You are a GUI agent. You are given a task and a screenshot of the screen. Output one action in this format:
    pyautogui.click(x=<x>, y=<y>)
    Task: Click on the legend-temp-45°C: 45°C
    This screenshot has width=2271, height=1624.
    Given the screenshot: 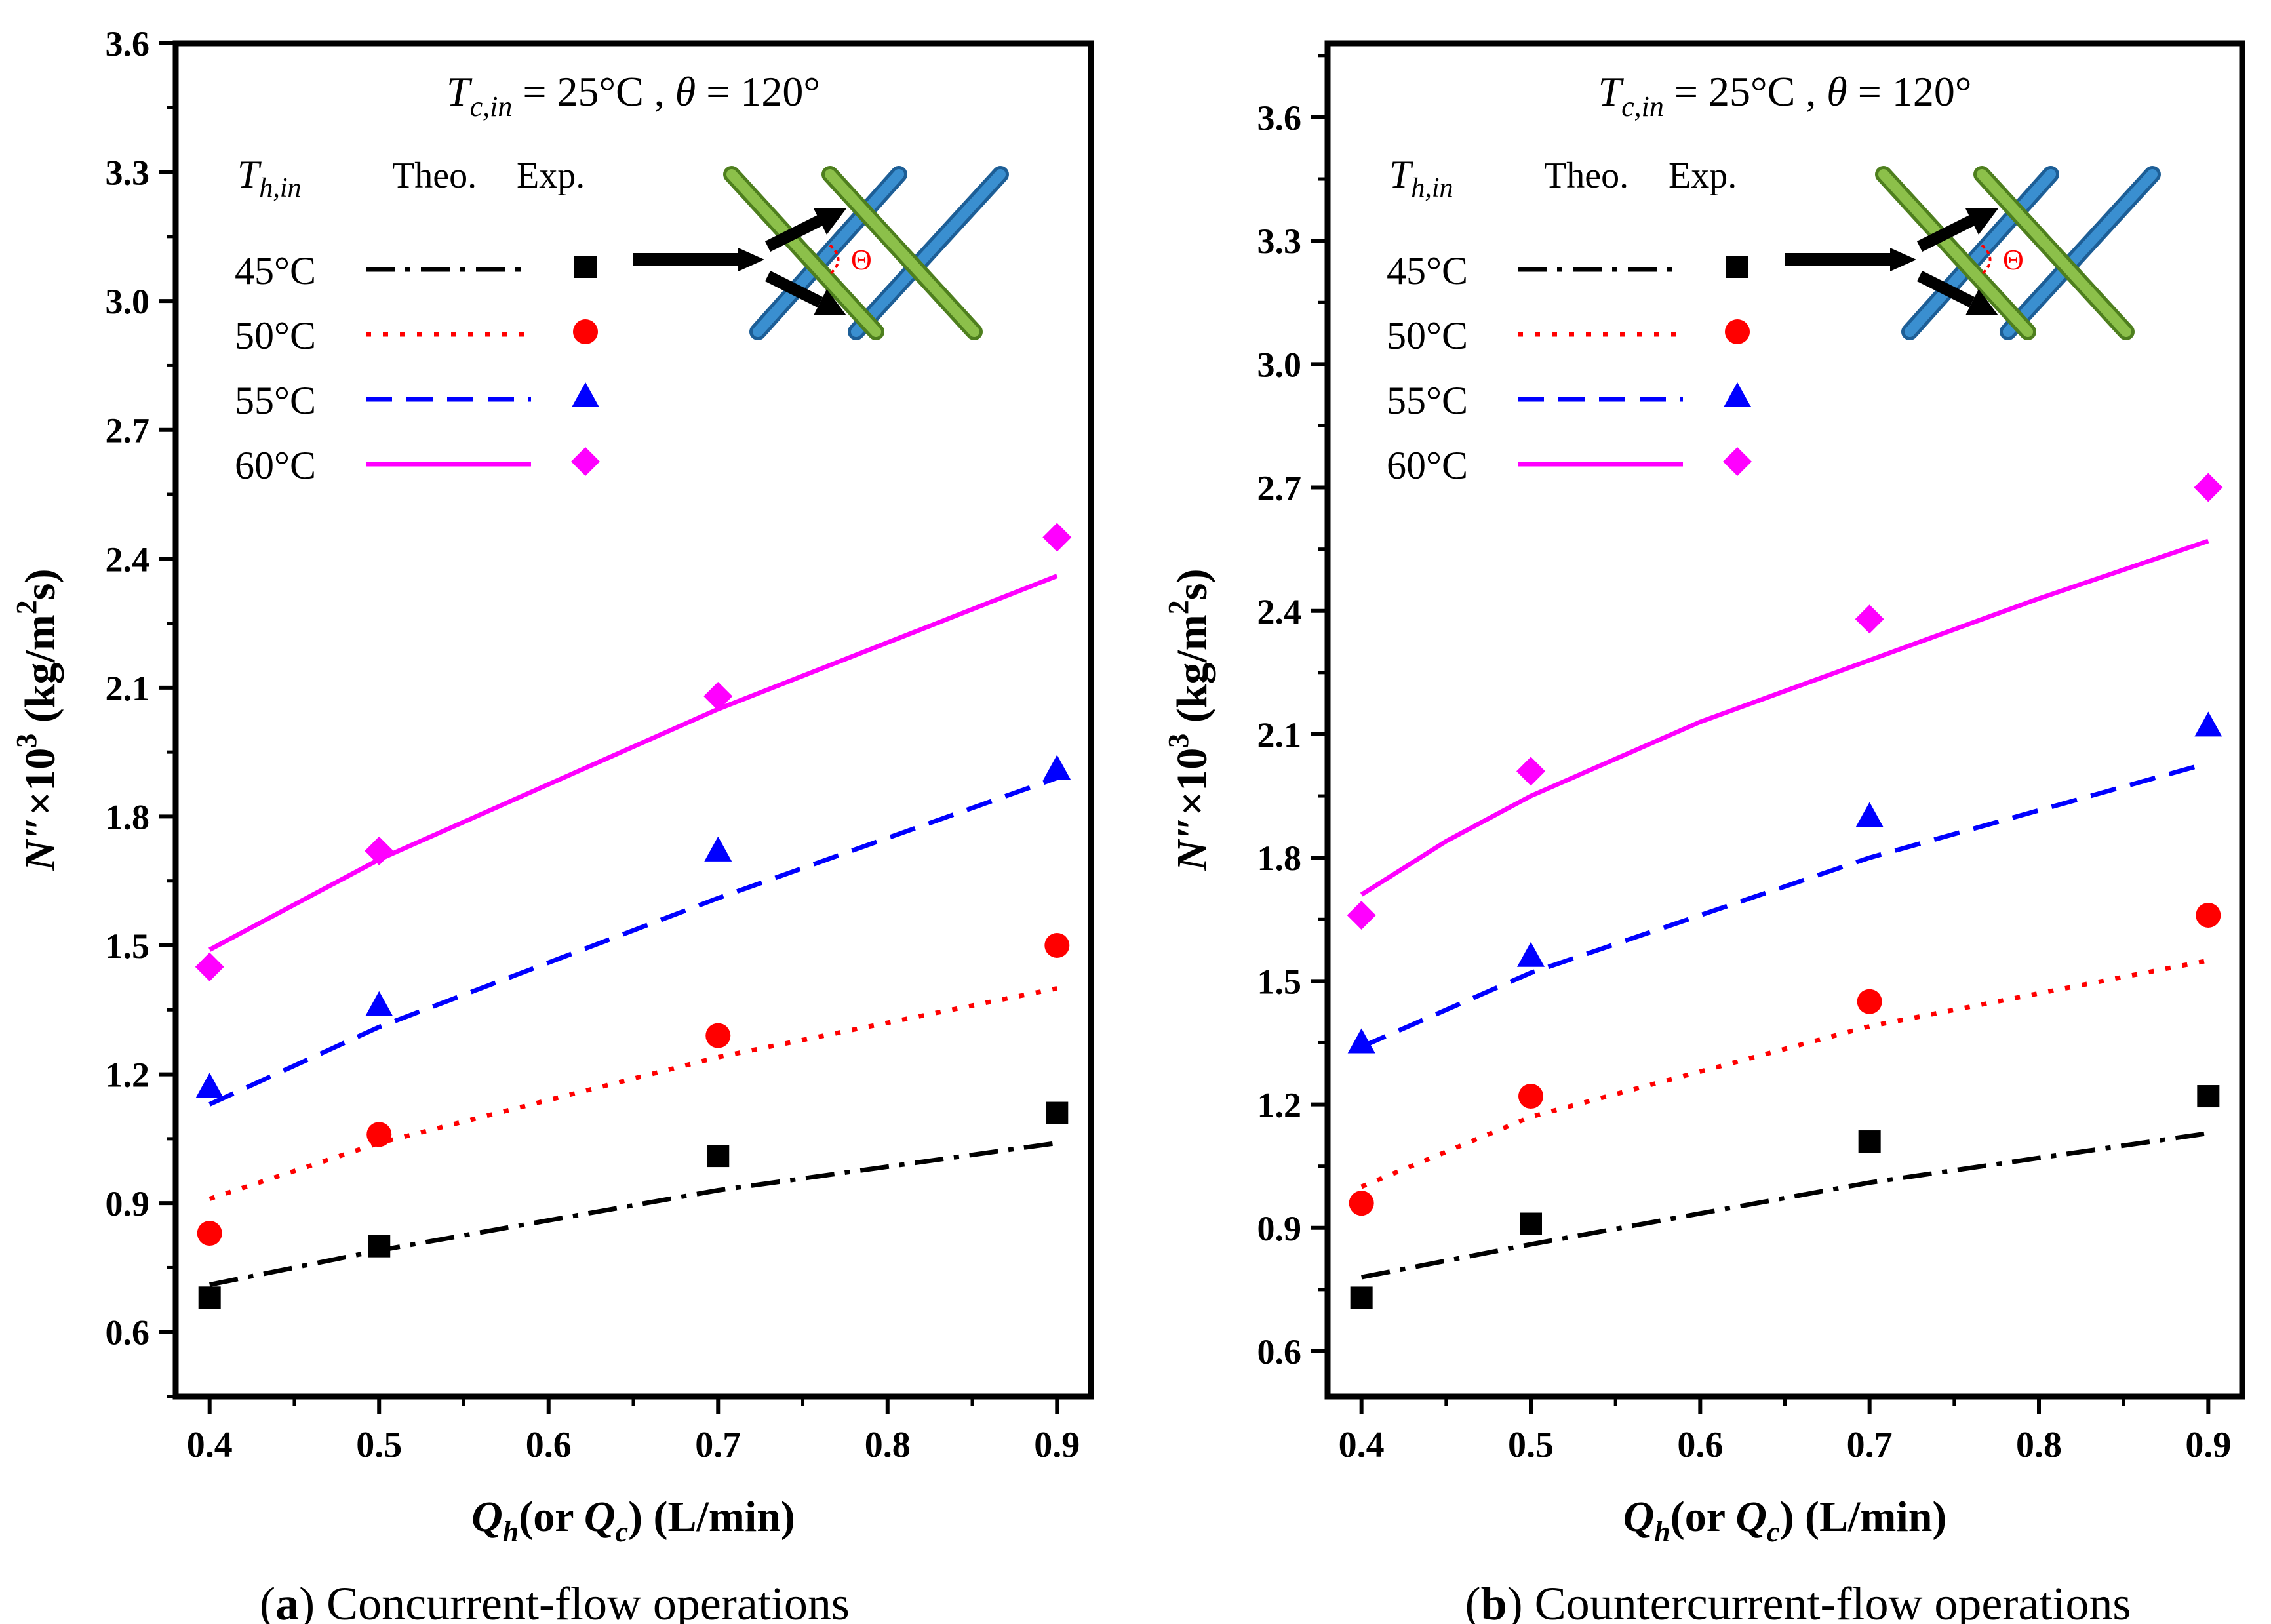 What is the action you would take?
    pyautogui.click(x=275, y=271)
    